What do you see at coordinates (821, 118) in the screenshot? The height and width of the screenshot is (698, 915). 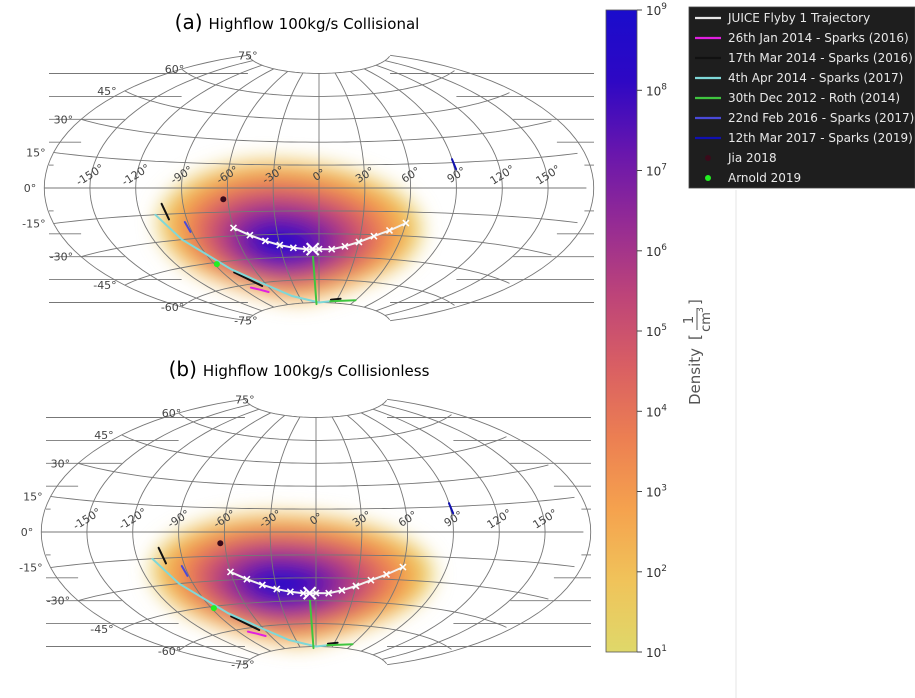 I see `legend-label: 22nd Feb 2016 - Sparks (2017)` at bounding box center [821, 118].